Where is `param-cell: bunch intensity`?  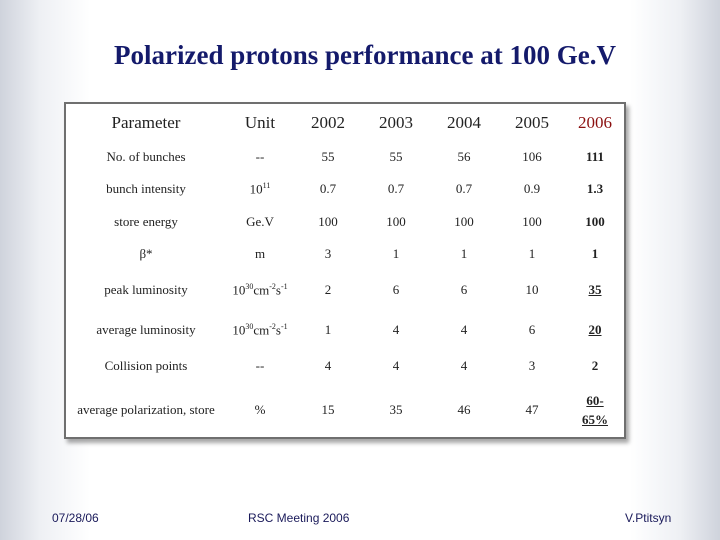
param-cell: bunch intensity is located at coordinates (146, 188).